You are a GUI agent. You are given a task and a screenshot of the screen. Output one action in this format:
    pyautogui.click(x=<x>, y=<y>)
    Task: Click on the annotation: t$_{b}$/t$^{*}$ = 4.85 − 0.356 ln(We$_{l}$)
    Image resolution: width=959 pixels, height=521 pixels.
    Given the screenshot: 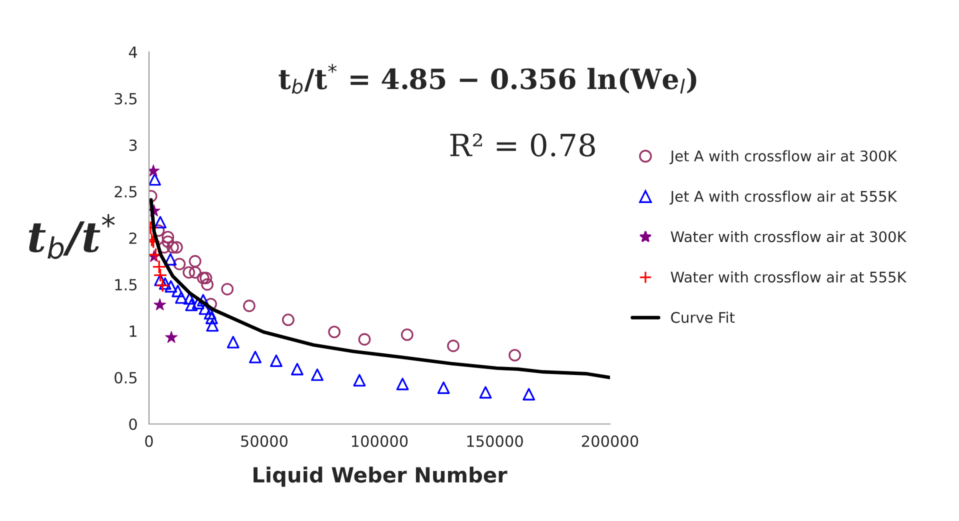 What is the action you would take?
    pyautogui.click(x=487, y=79)
    